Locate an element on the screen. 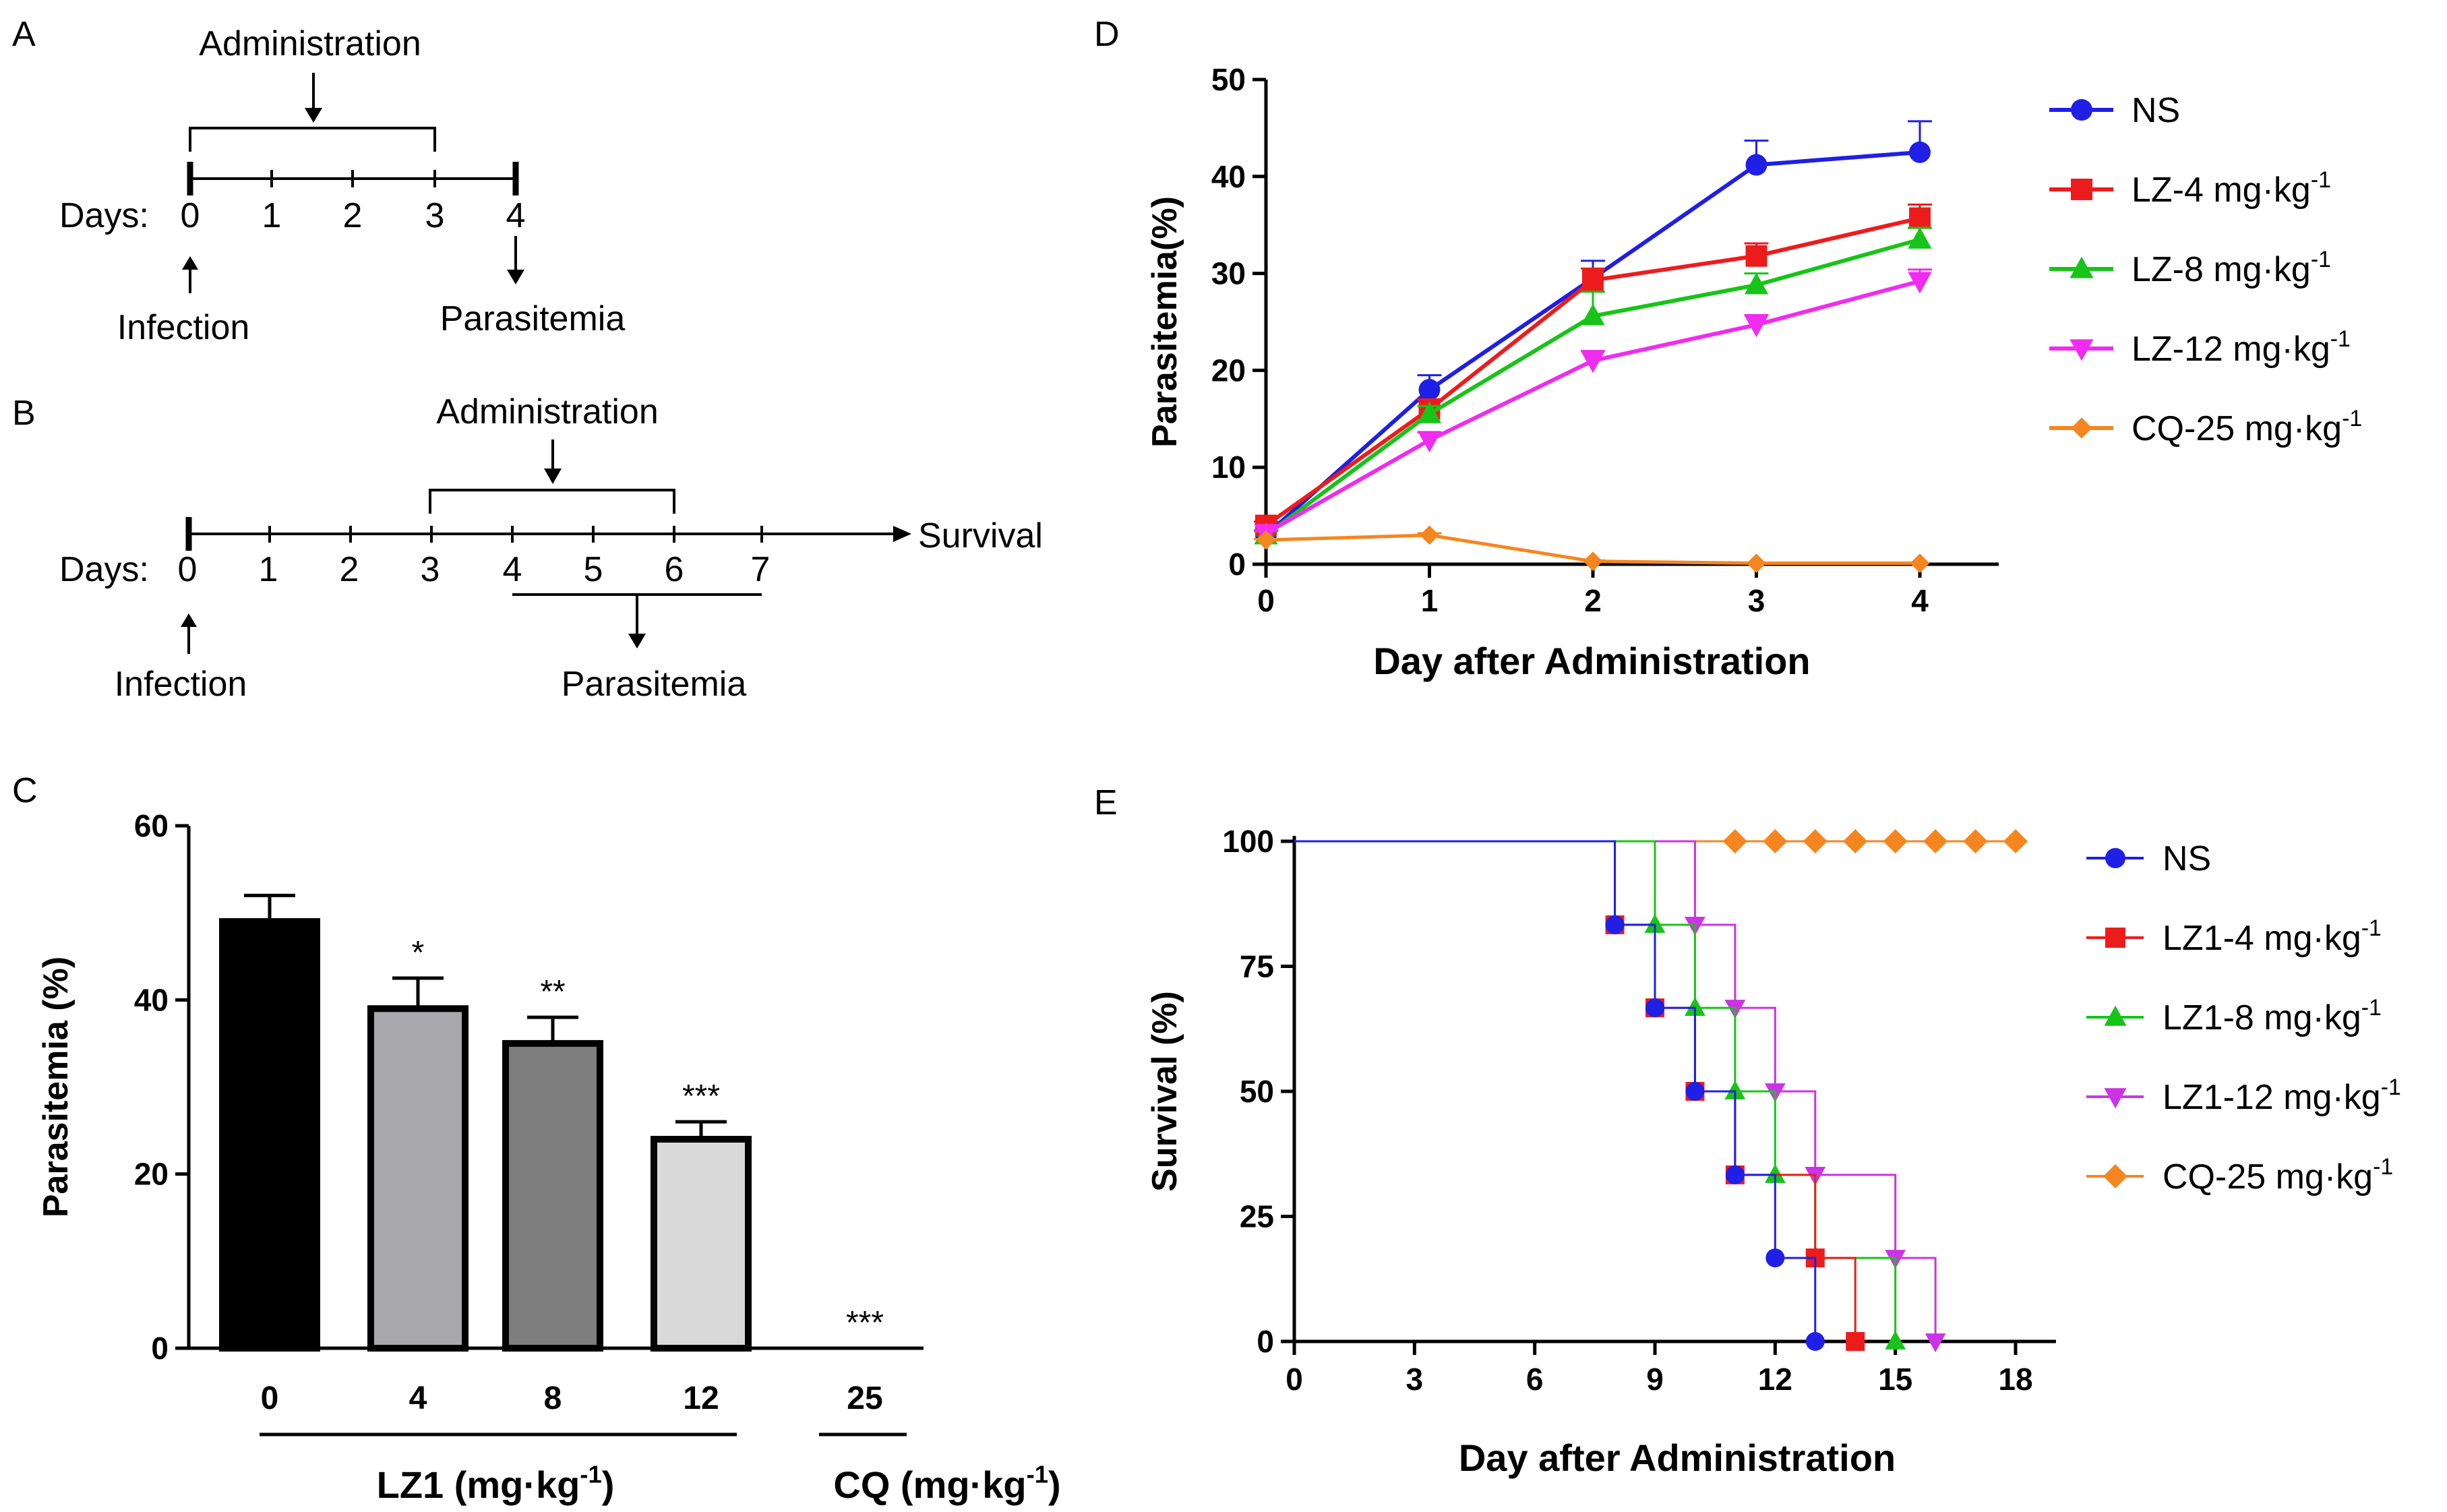 The width and height of the screenshot is (2447, 1512). chart-d-x-tick-label: 4 is located at coordinates (1920, 600).